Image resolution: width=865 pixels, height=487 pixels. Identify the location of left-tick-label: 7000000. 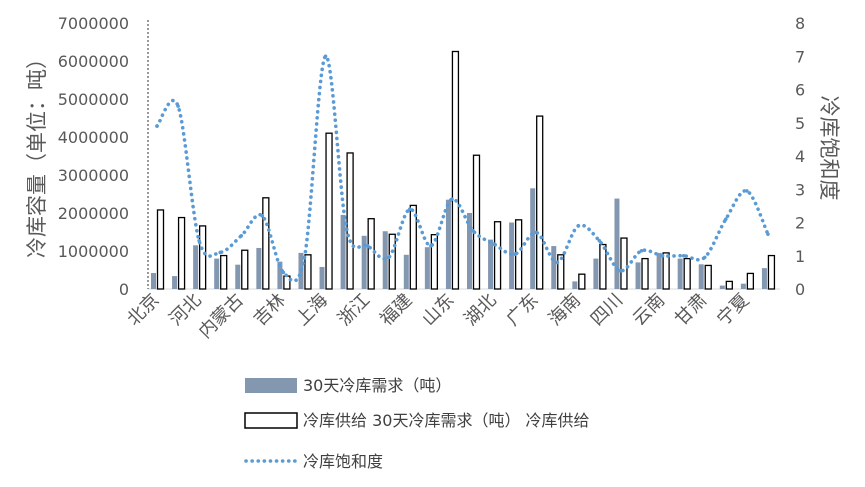
(93, 23).